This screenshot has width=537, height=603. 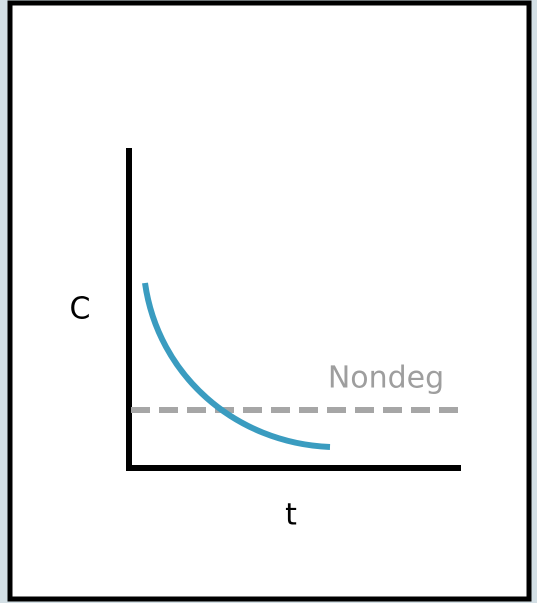 What do you see at coordinates (236, 366) in the screenshot?
I see `decay-curve` at bounding box center [236, 366].